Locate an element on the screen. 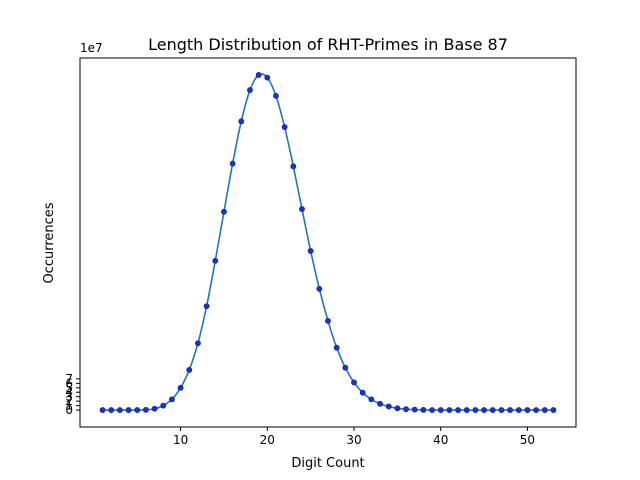 The height and width of the screenshot is (480, 640). y-tick-label: 3 is located at coordinates (69, 397).